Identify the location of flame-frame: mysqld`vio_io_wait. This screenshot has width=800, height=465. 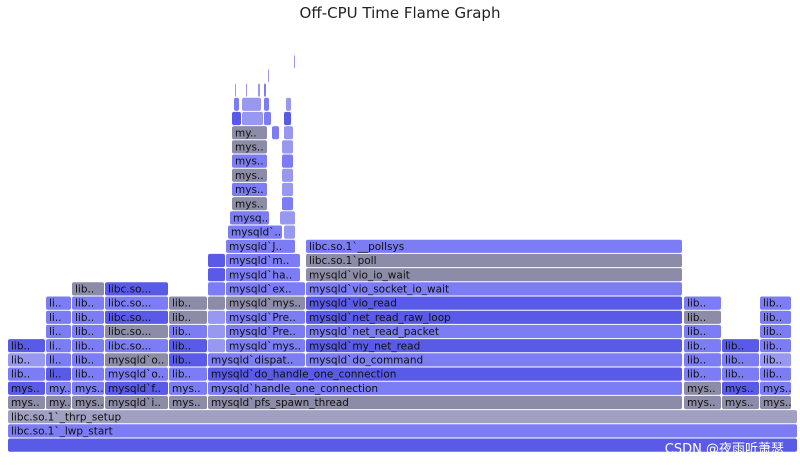
(494, 275).